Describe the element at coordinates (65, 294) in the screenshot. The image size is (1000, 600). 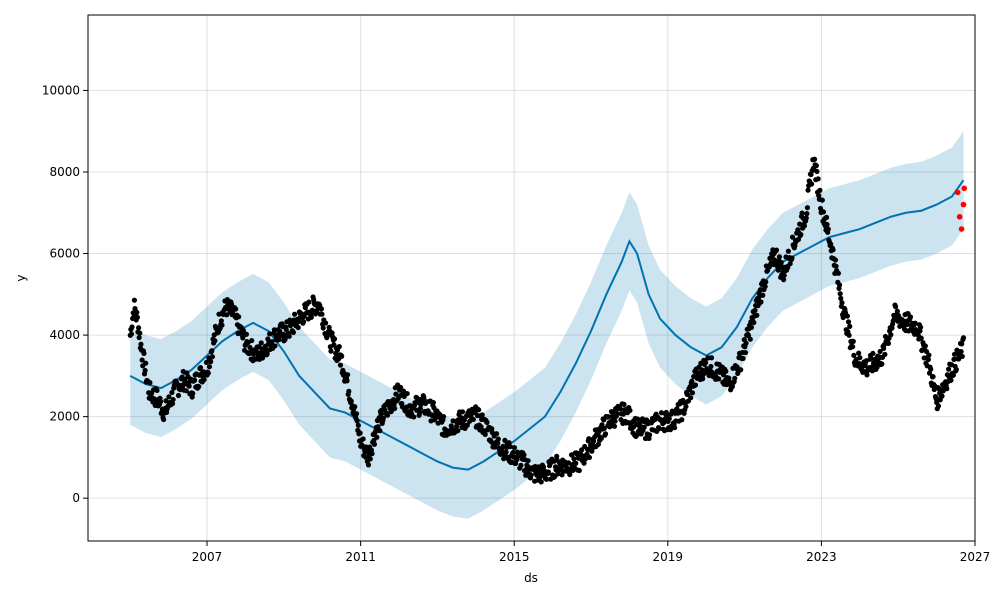
I see `y-axis-ticks: 0 2000 4000 6000 8000 10000` at that location.